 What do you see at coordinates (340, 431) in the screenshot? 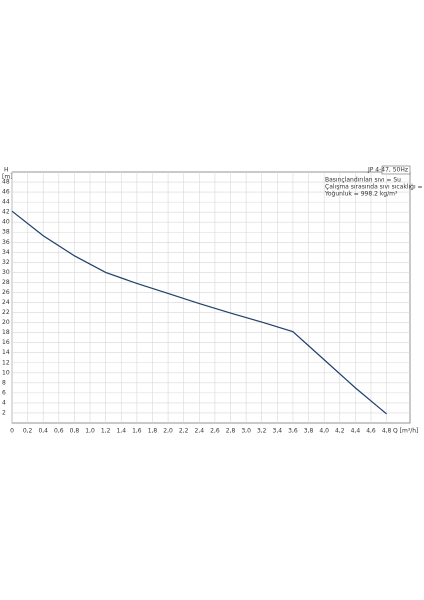
I see `x-tick-label: 4,2` at bounding box center [340, 431].